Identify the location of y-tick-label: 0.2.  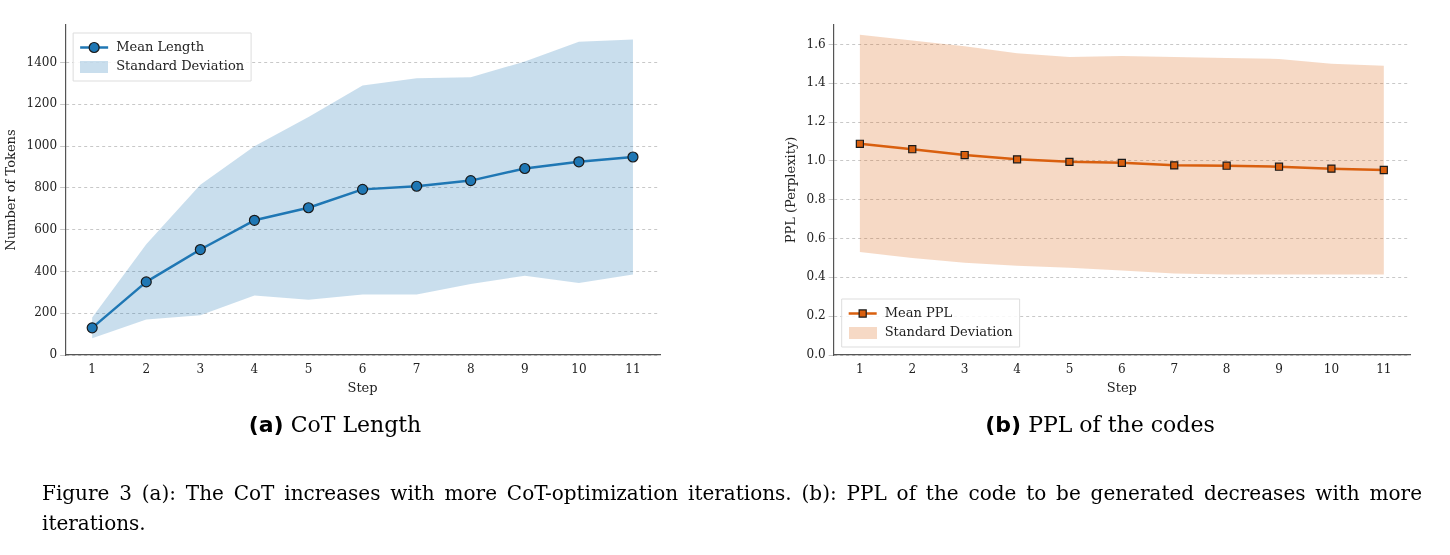
(816, 315).